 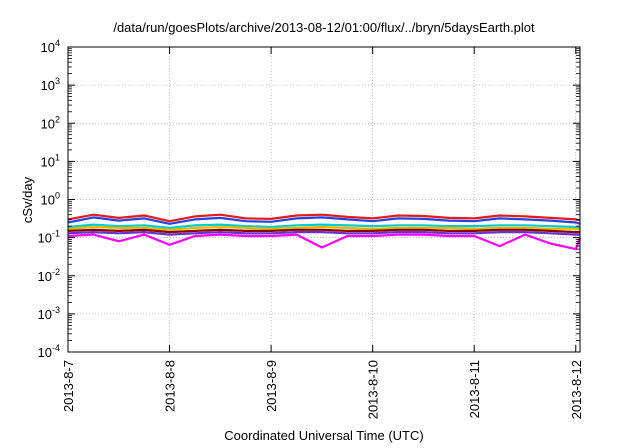 I want to click on y-axis-label: cSv/day, so click(x=27, y=199).